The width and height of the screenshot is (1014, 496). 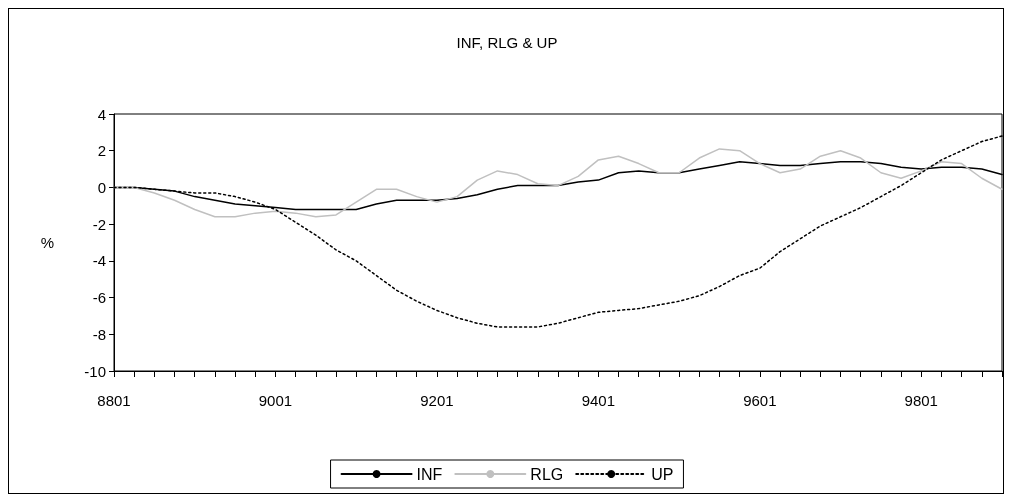 I want to click on legend-label: INF, so click(x=429, y=474).